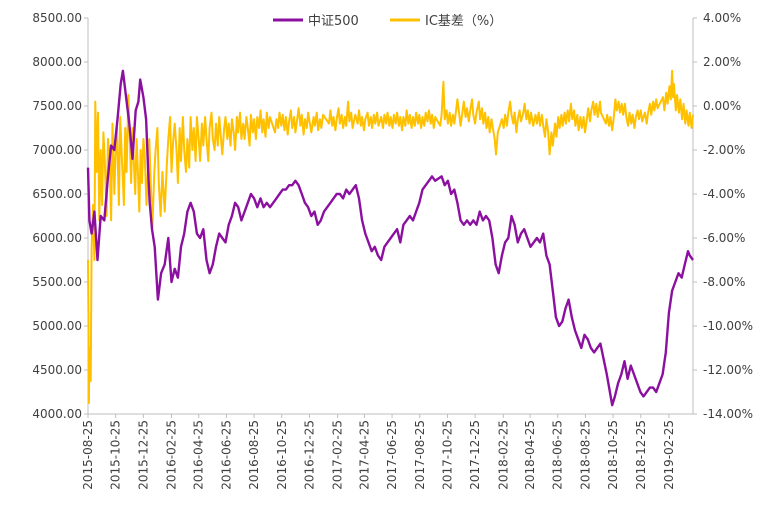  Describe the element at coordinates (530, 455) in the screenshot. I see `x-tick-label: 2018-04-25` at that location.